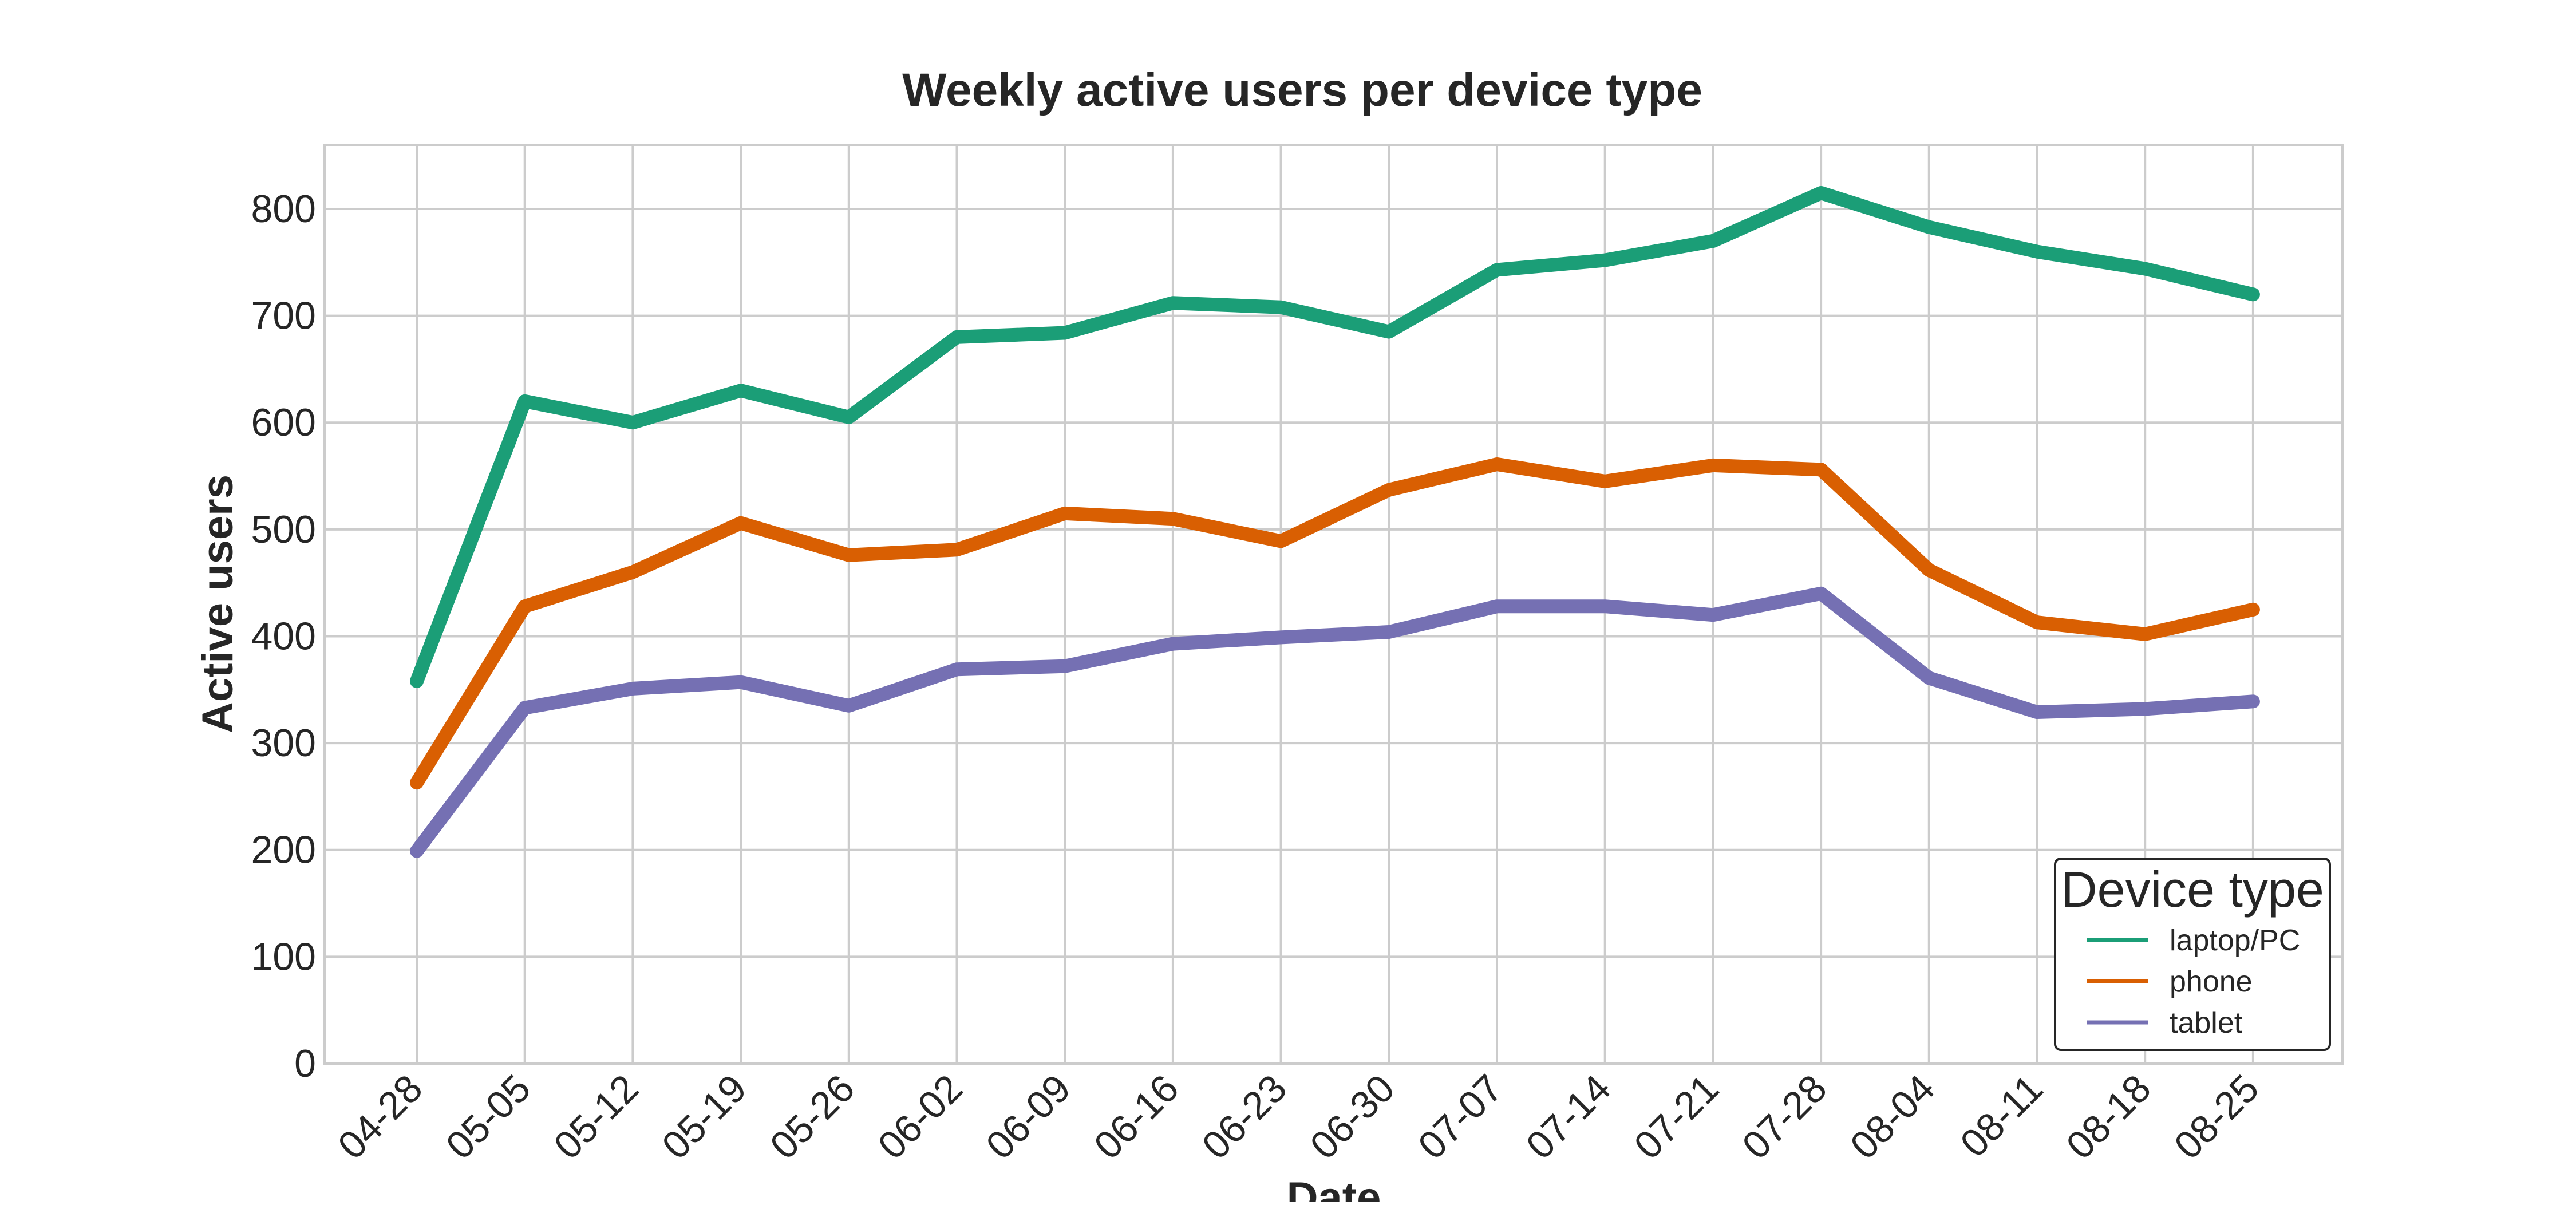 The height and width of the screenshot is (1205, 2576). I want to click on x-tick-label: 08-04, so click(1892, 1117).